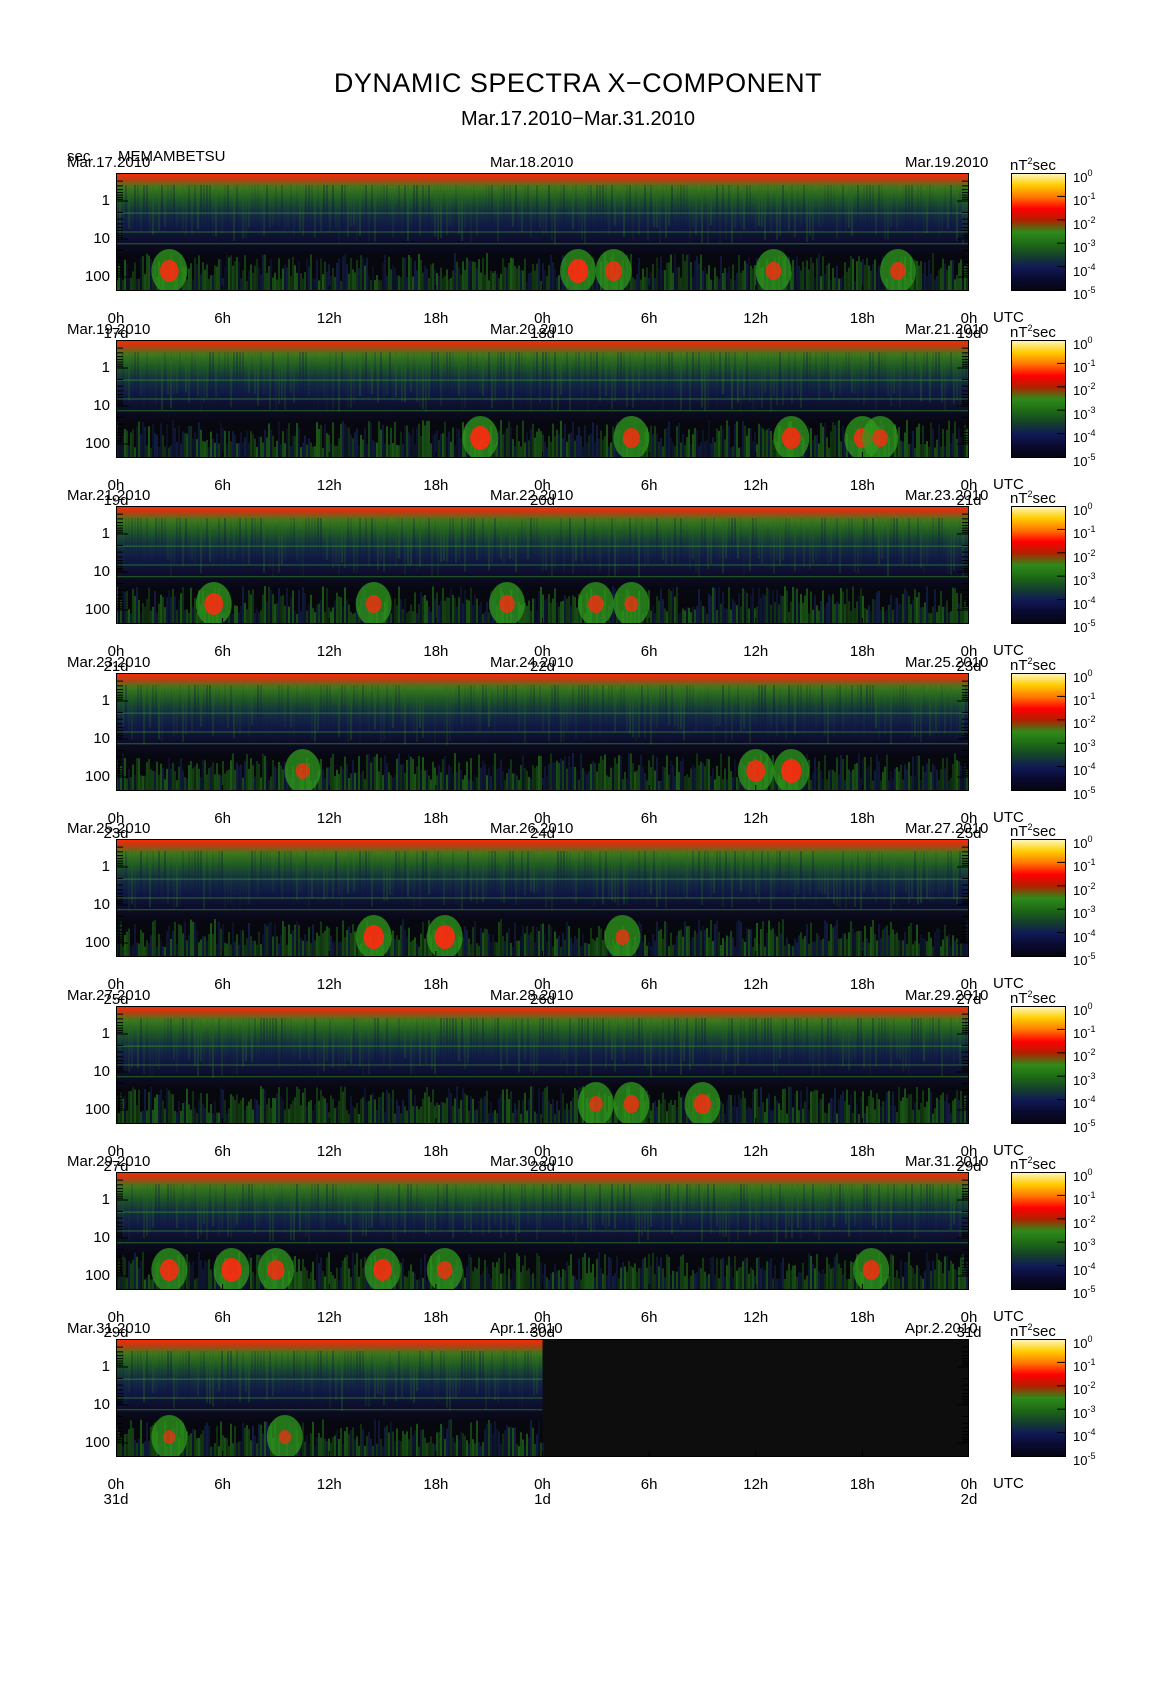 The width and height of the screenshot is (1156, 1704). Describe the element at coordinates (329, 1151) in the screenshot. I see `x-tick-label: 12h` at that location.